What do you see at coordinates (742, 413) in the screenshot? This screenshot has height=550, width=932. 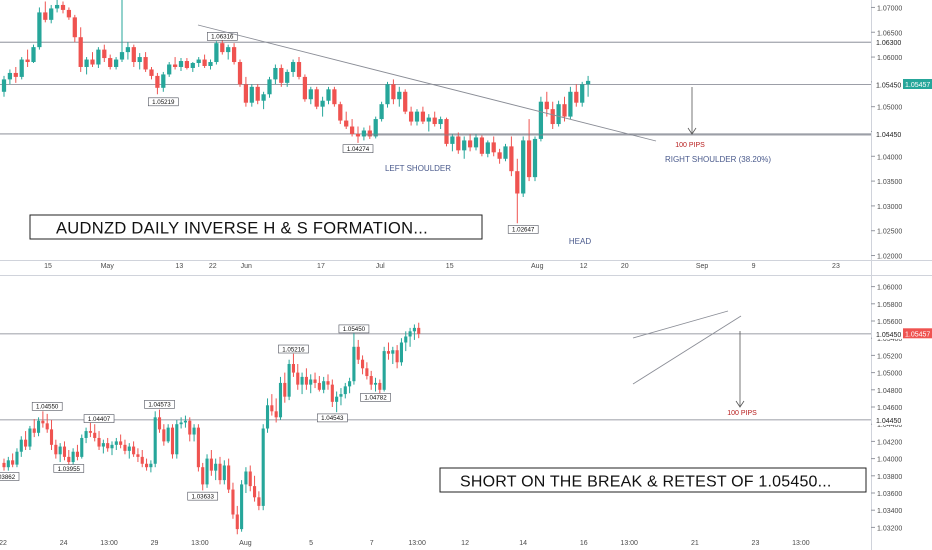 I see `pips-label: 100 PIPS` at bounding box center [742, 413].